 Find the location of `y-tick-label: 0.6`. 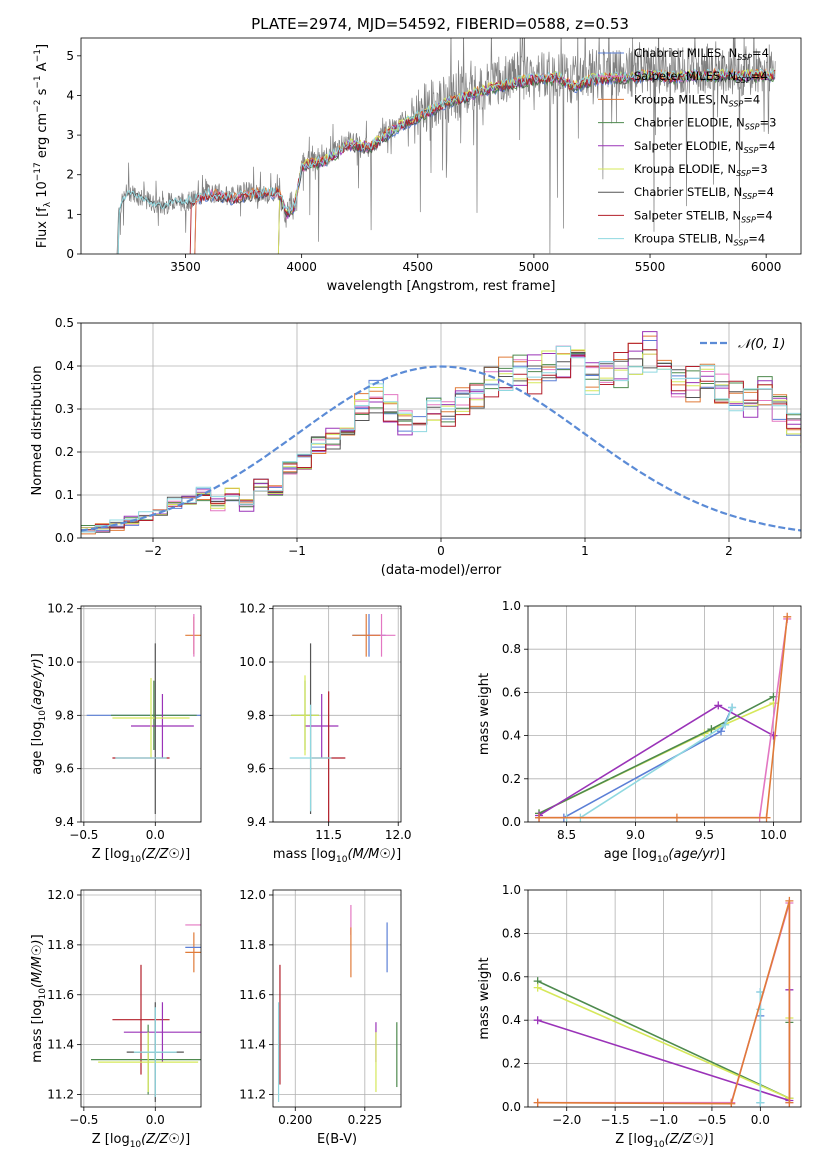

y-tick-label: 0.6 is located at coordinates (511, 977).